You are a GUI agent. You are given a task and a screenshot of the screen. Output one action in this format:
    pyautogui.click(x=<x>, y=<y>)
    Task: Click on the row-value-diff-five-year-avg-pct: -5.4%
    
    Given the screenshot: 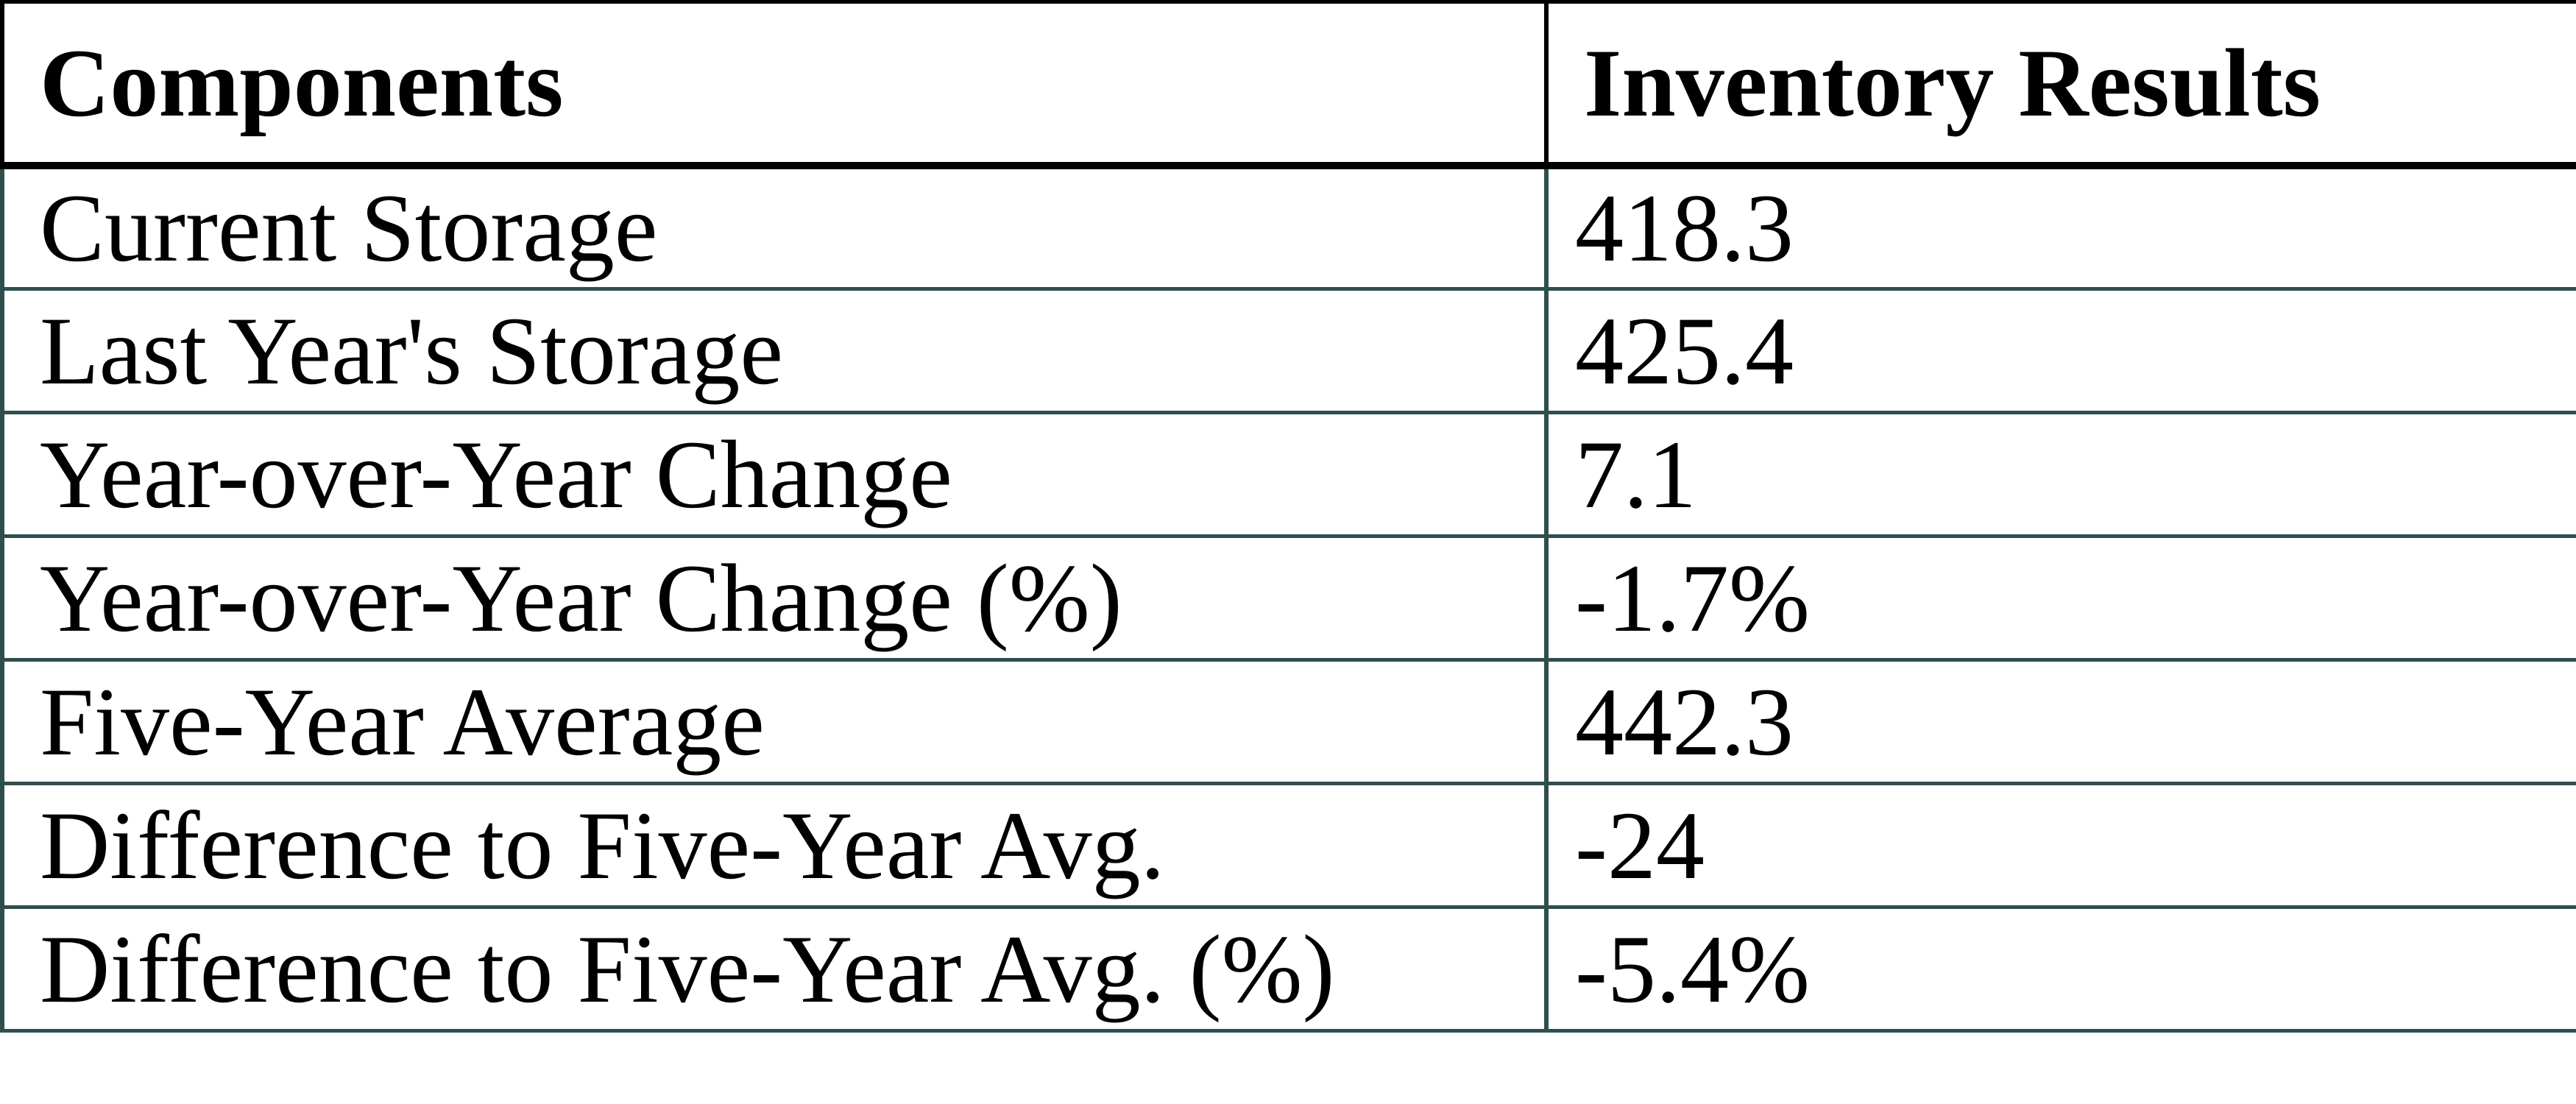 What is the action you would take?
    pyautogui.click(x=2061, y=970)
    